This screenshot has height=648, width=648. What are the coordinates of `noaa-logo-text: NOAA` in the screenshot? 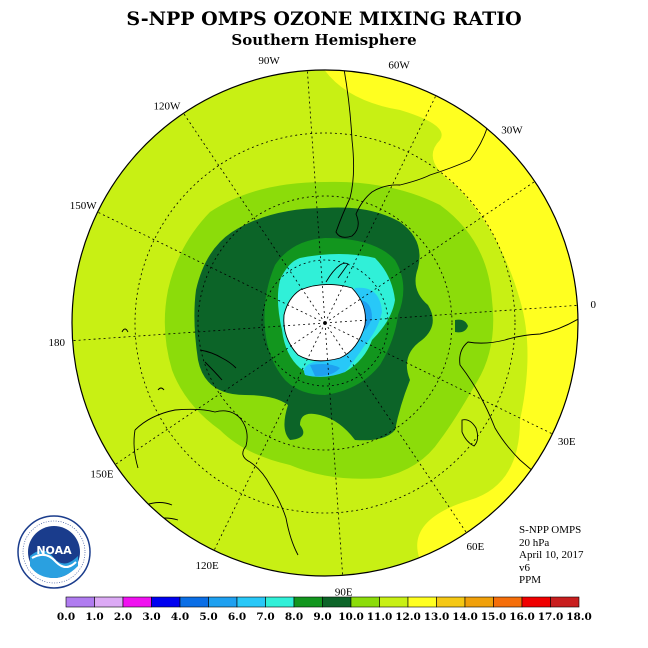 It's located at (54, 550).